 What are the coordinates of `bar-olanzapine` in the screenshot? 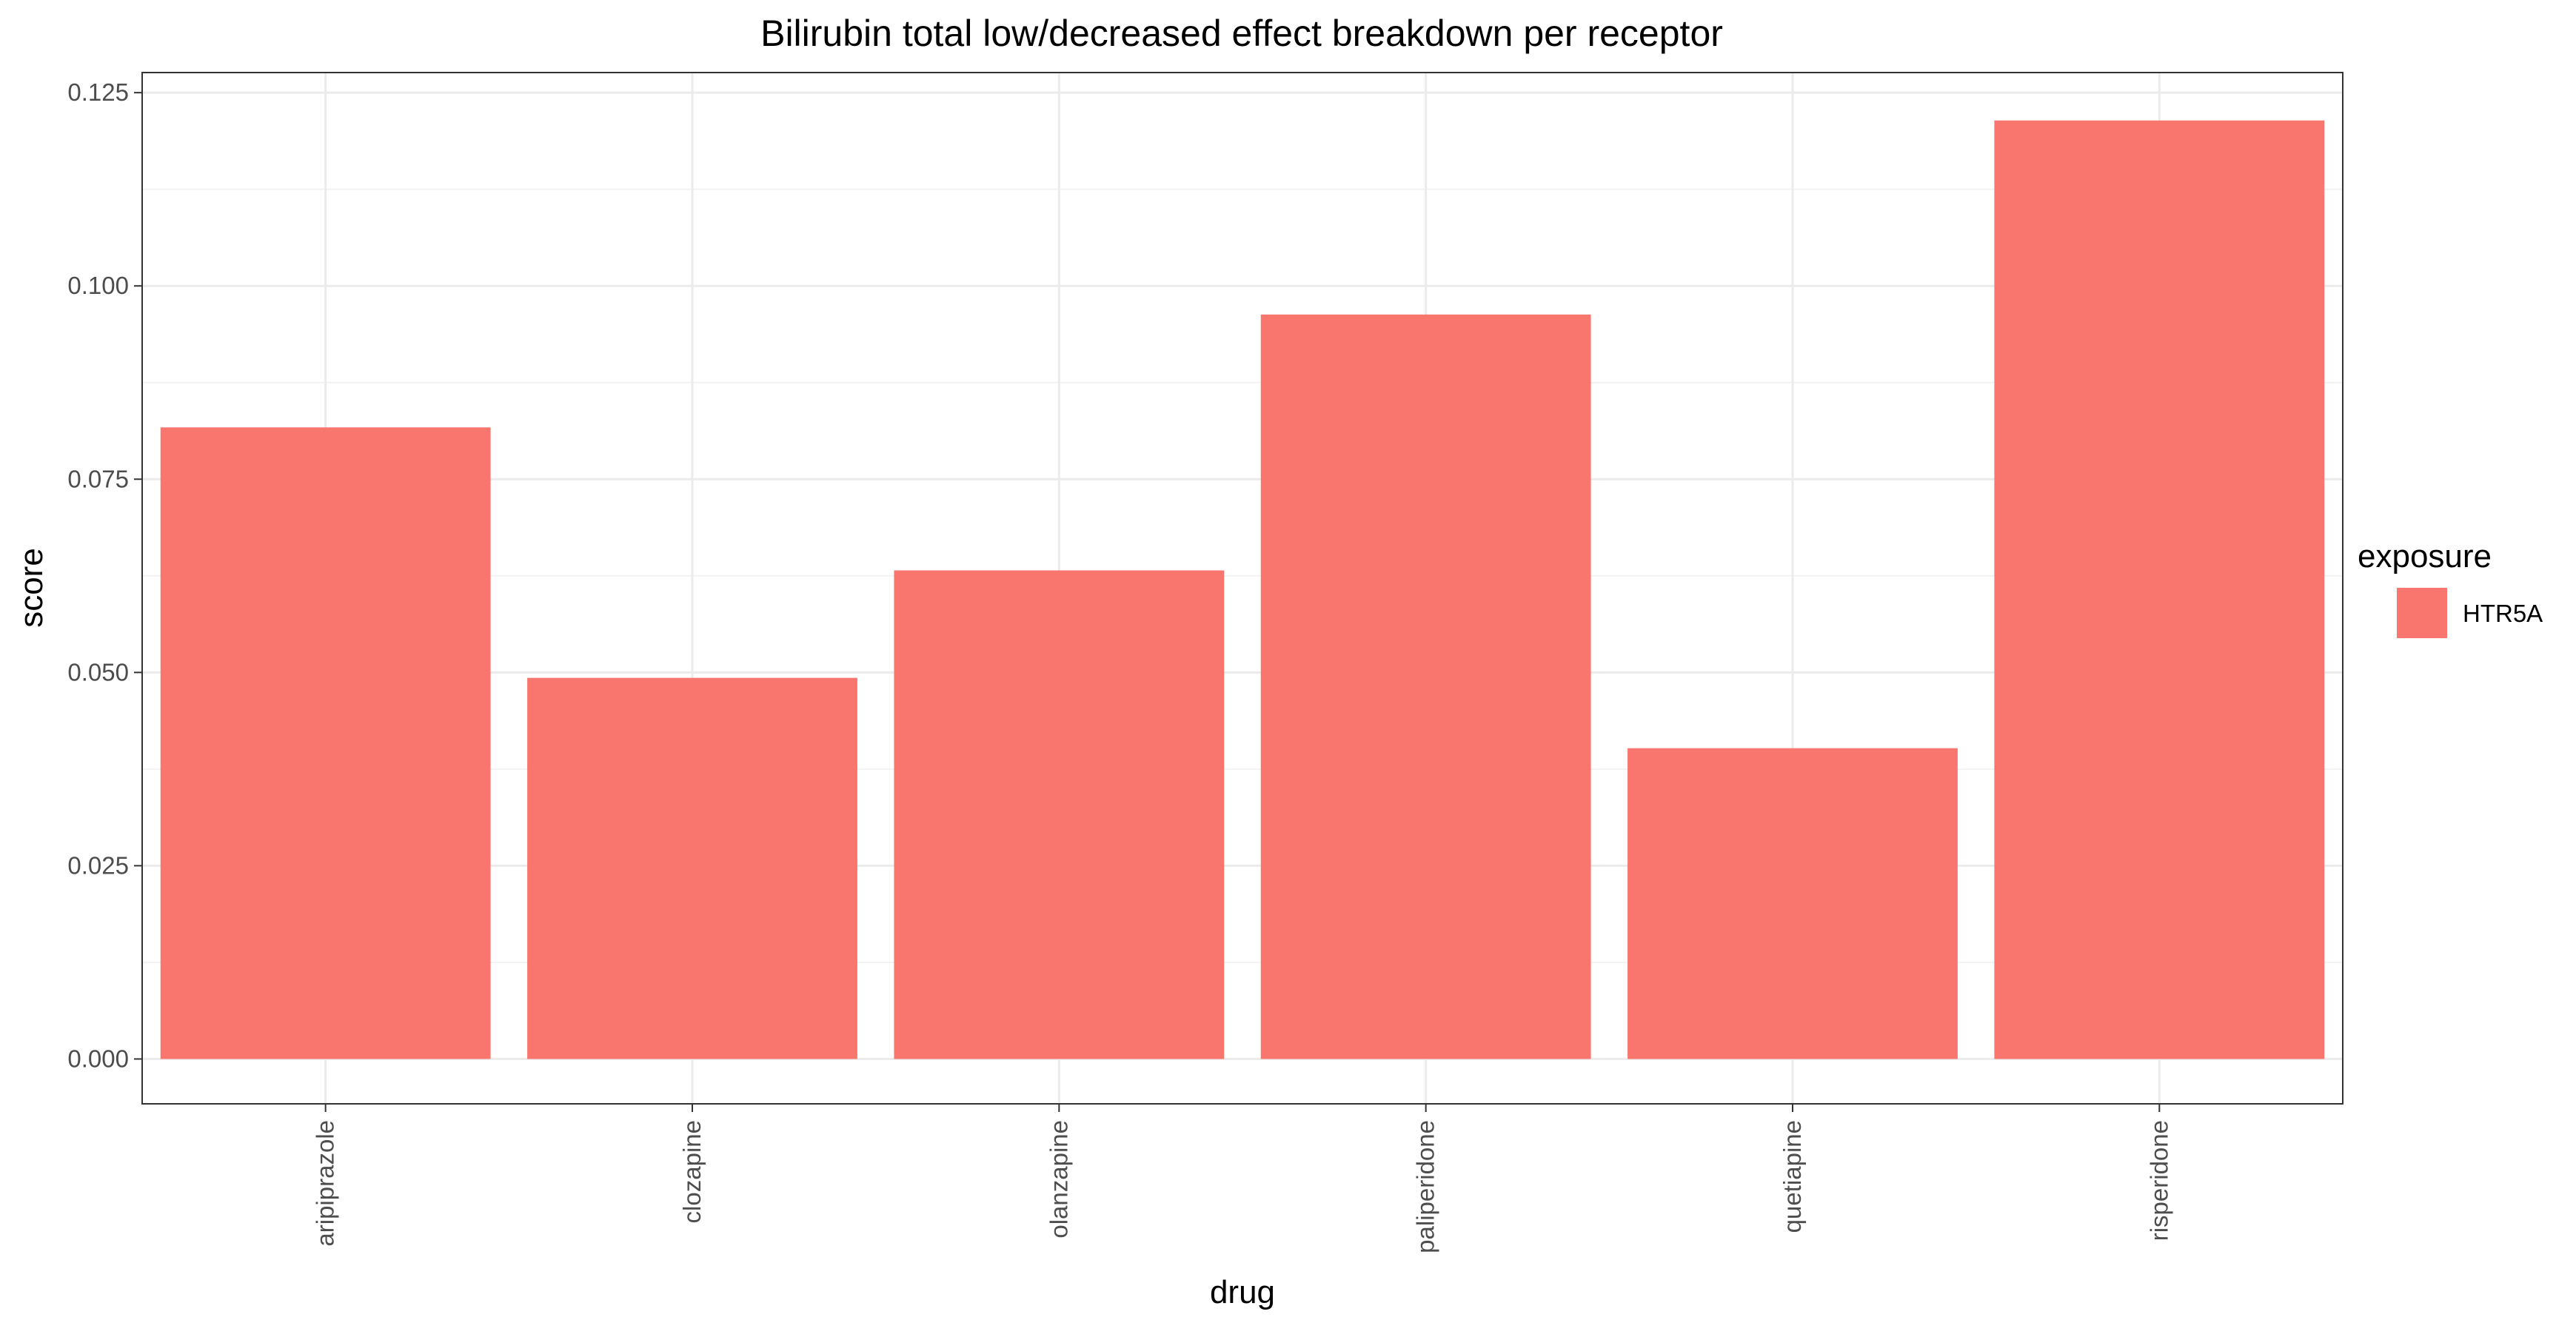 It's located at (1059, 814).